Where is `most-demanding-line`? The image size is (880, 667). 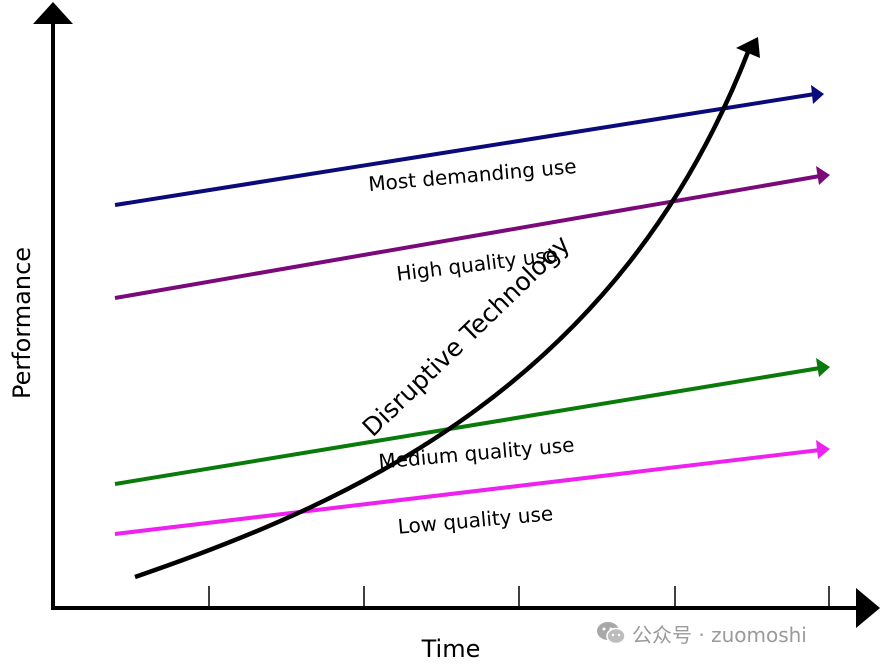 most-demanding-line is located at coordinates (465, 149).